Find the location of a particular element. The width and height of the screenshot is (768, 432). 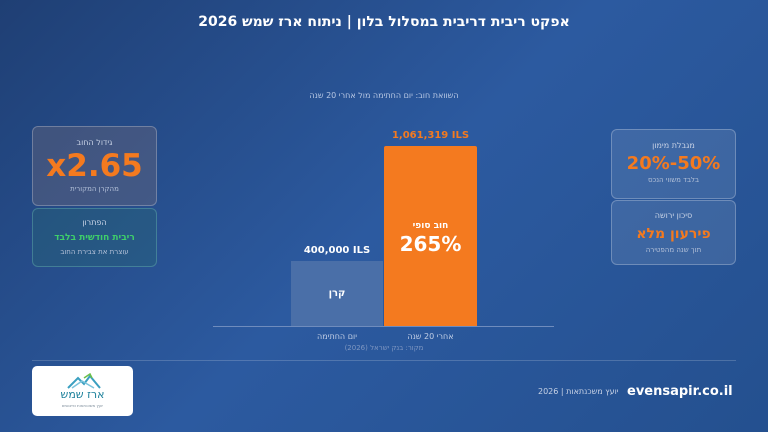

logo-tagline: יועץ משכנתאות ופיננסים is located at coordinates (82, 405).